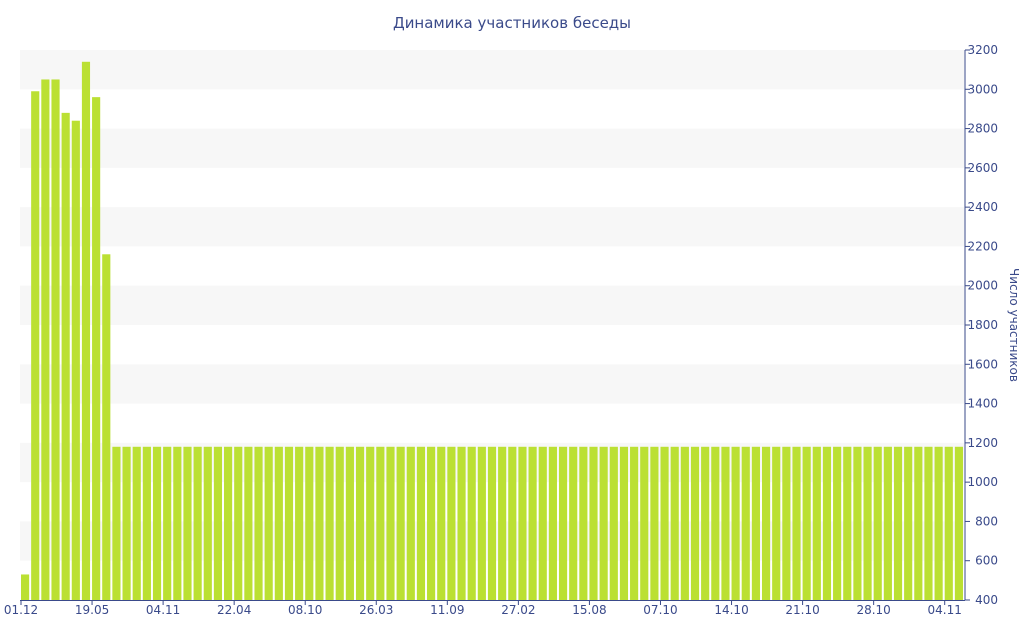 This screenshot has height=640, width=1024. I want to click on y-tick-label: 1400, so click(982, 404).